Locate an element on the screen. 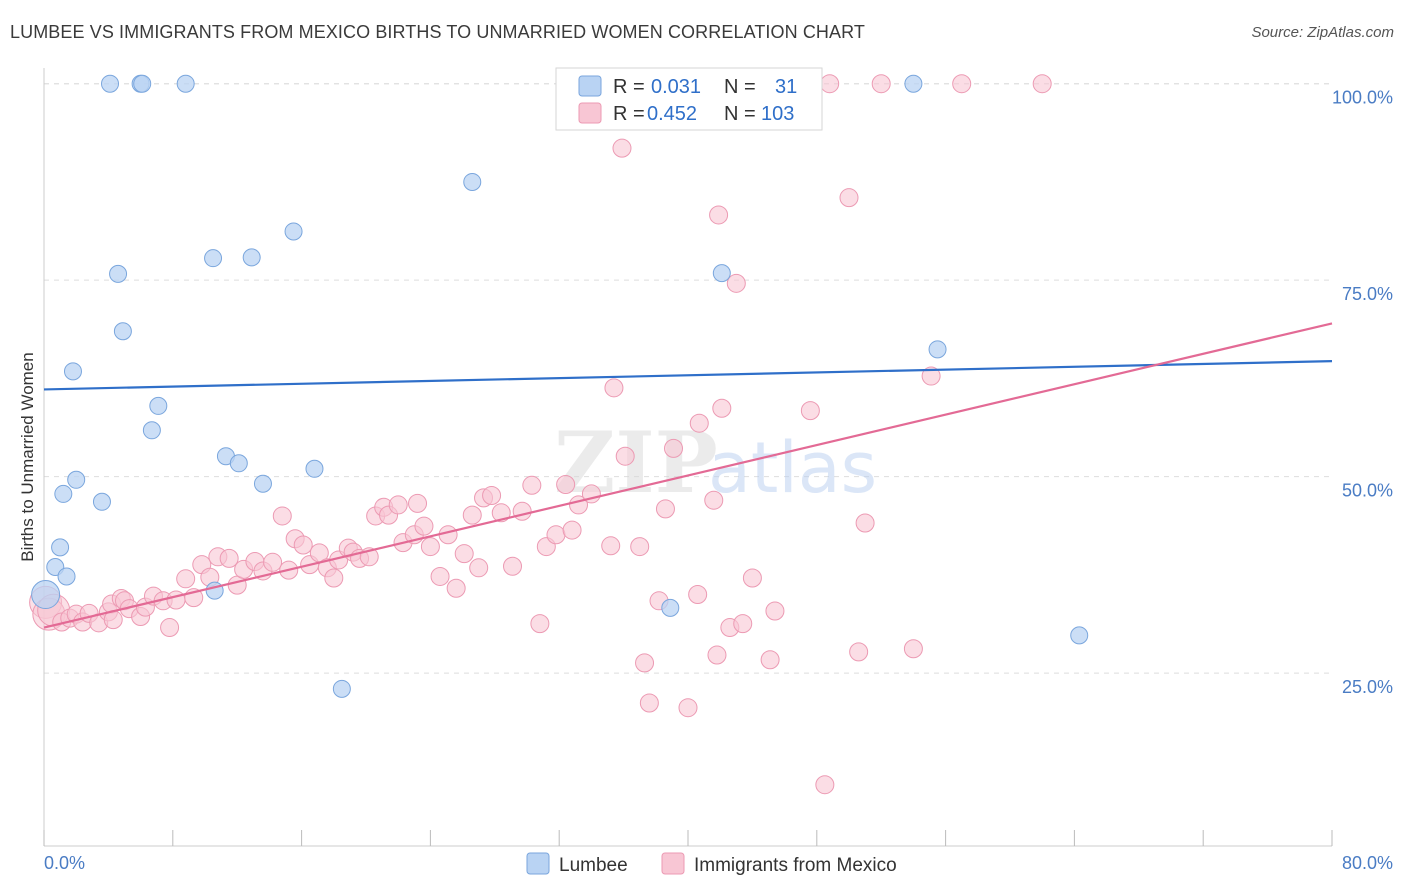 This screenshot has width=1406, height=892. legend-r-label-lumbee: R = is located at coordinates (629, 87).